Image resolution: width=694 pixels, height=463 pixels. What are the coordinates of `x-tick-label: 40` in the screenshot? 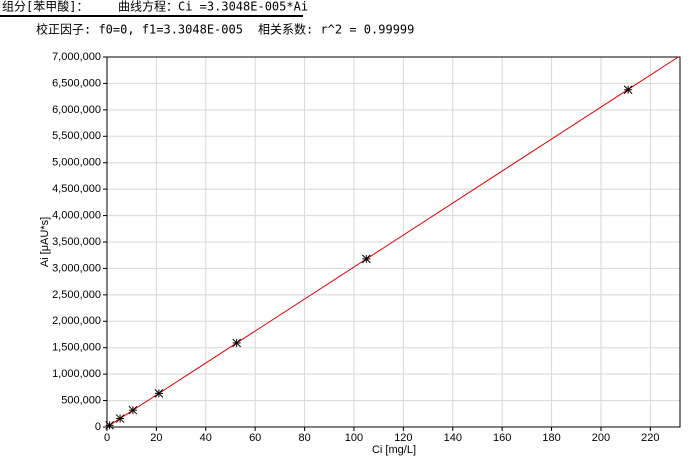 It's located at (206, 438).